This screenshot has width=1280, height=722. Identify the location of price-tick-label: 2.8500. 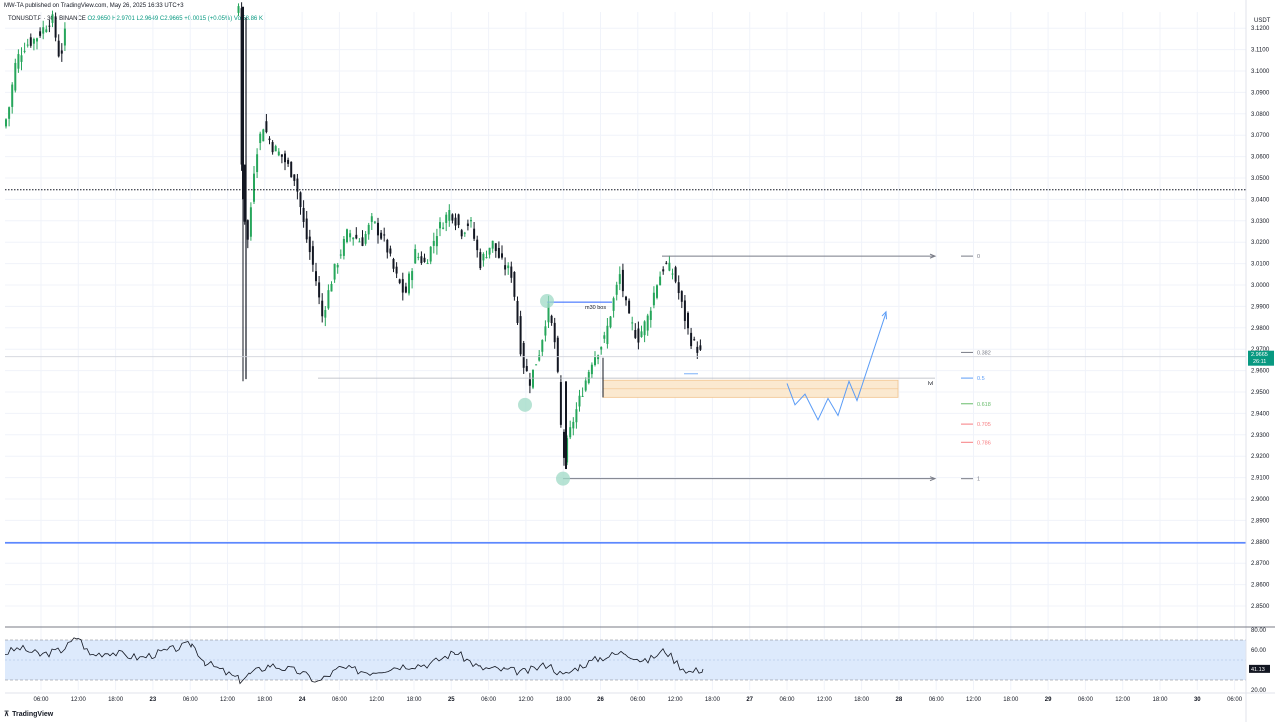
(1260, 607).